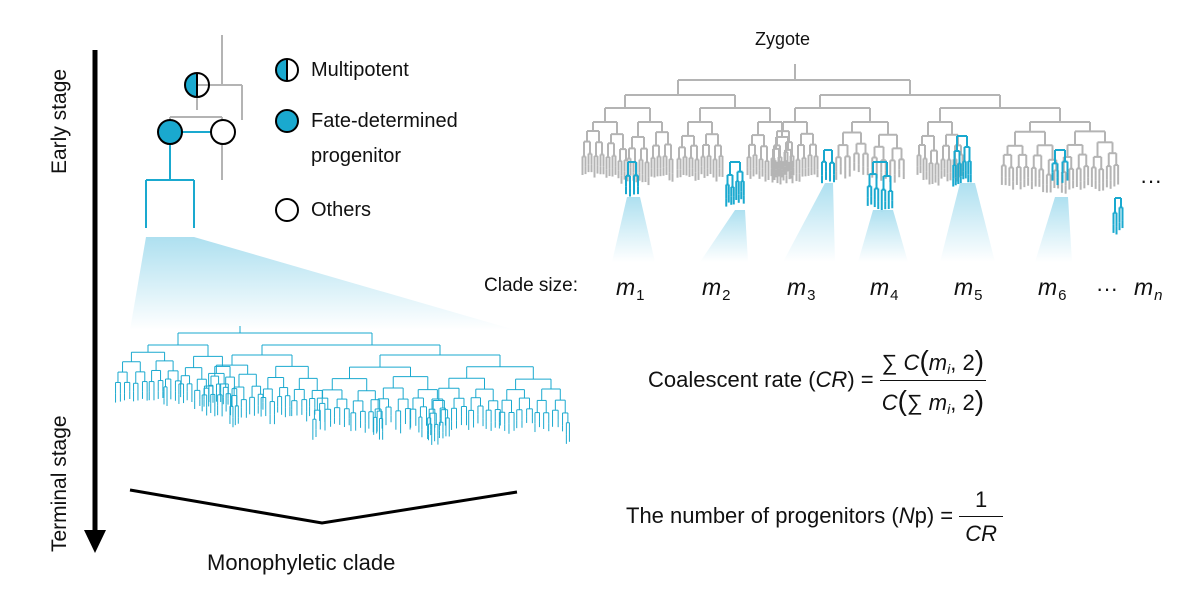  Describe the element at coordinates (341, 210) in the screenshot. I see `legend-others-label: Others` at that location.